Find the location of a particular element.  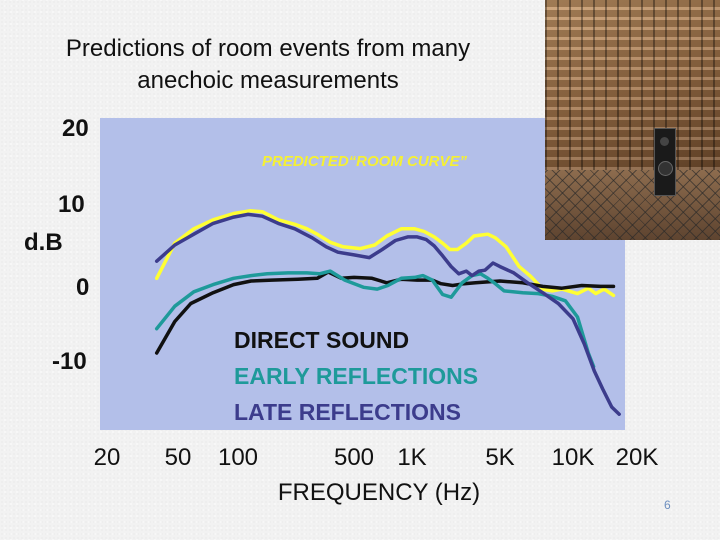

y-tick-label: 10 is located at coordinates (71, 204).